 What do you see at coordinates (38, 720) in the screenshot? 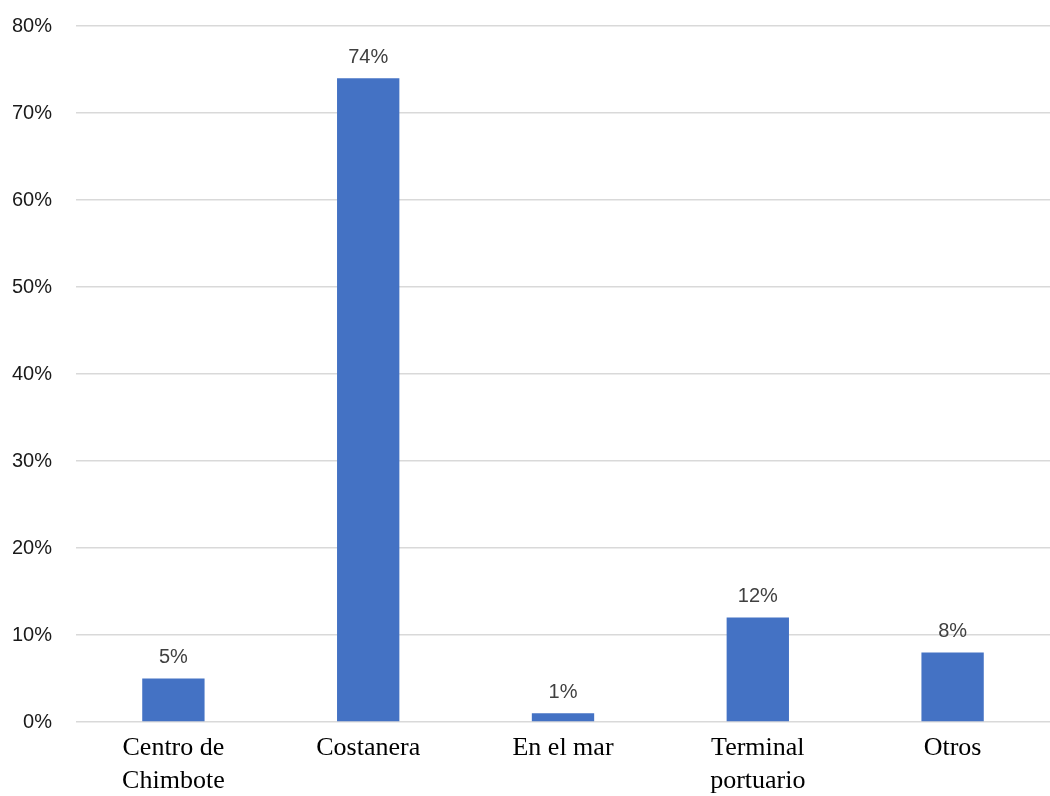
I see `y-tick-label: 0%` at bounding box center [38, 720].